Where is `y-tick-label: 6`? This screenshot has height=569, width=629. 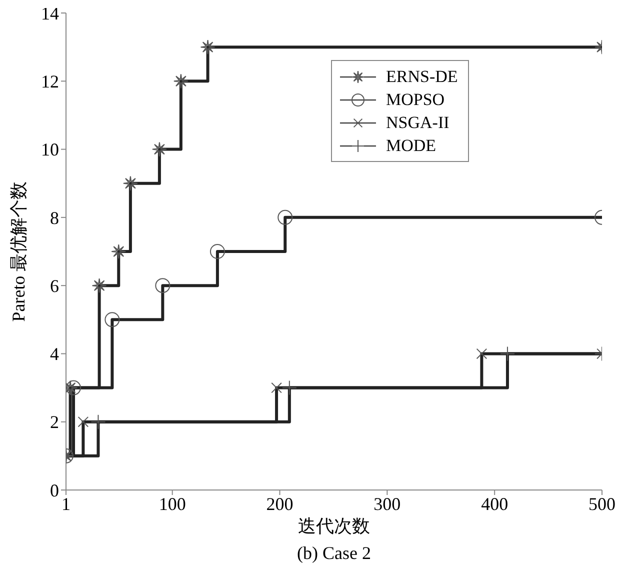
y-tick-label: 6 is located at coordinates (54, 286).